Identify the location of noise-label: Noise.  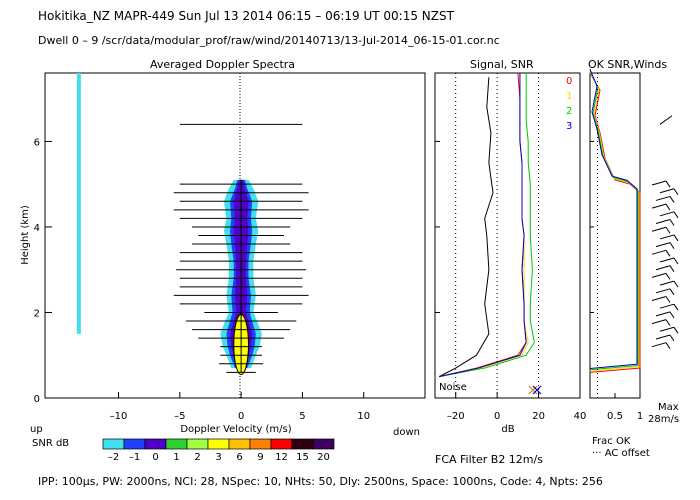
(453, 387).